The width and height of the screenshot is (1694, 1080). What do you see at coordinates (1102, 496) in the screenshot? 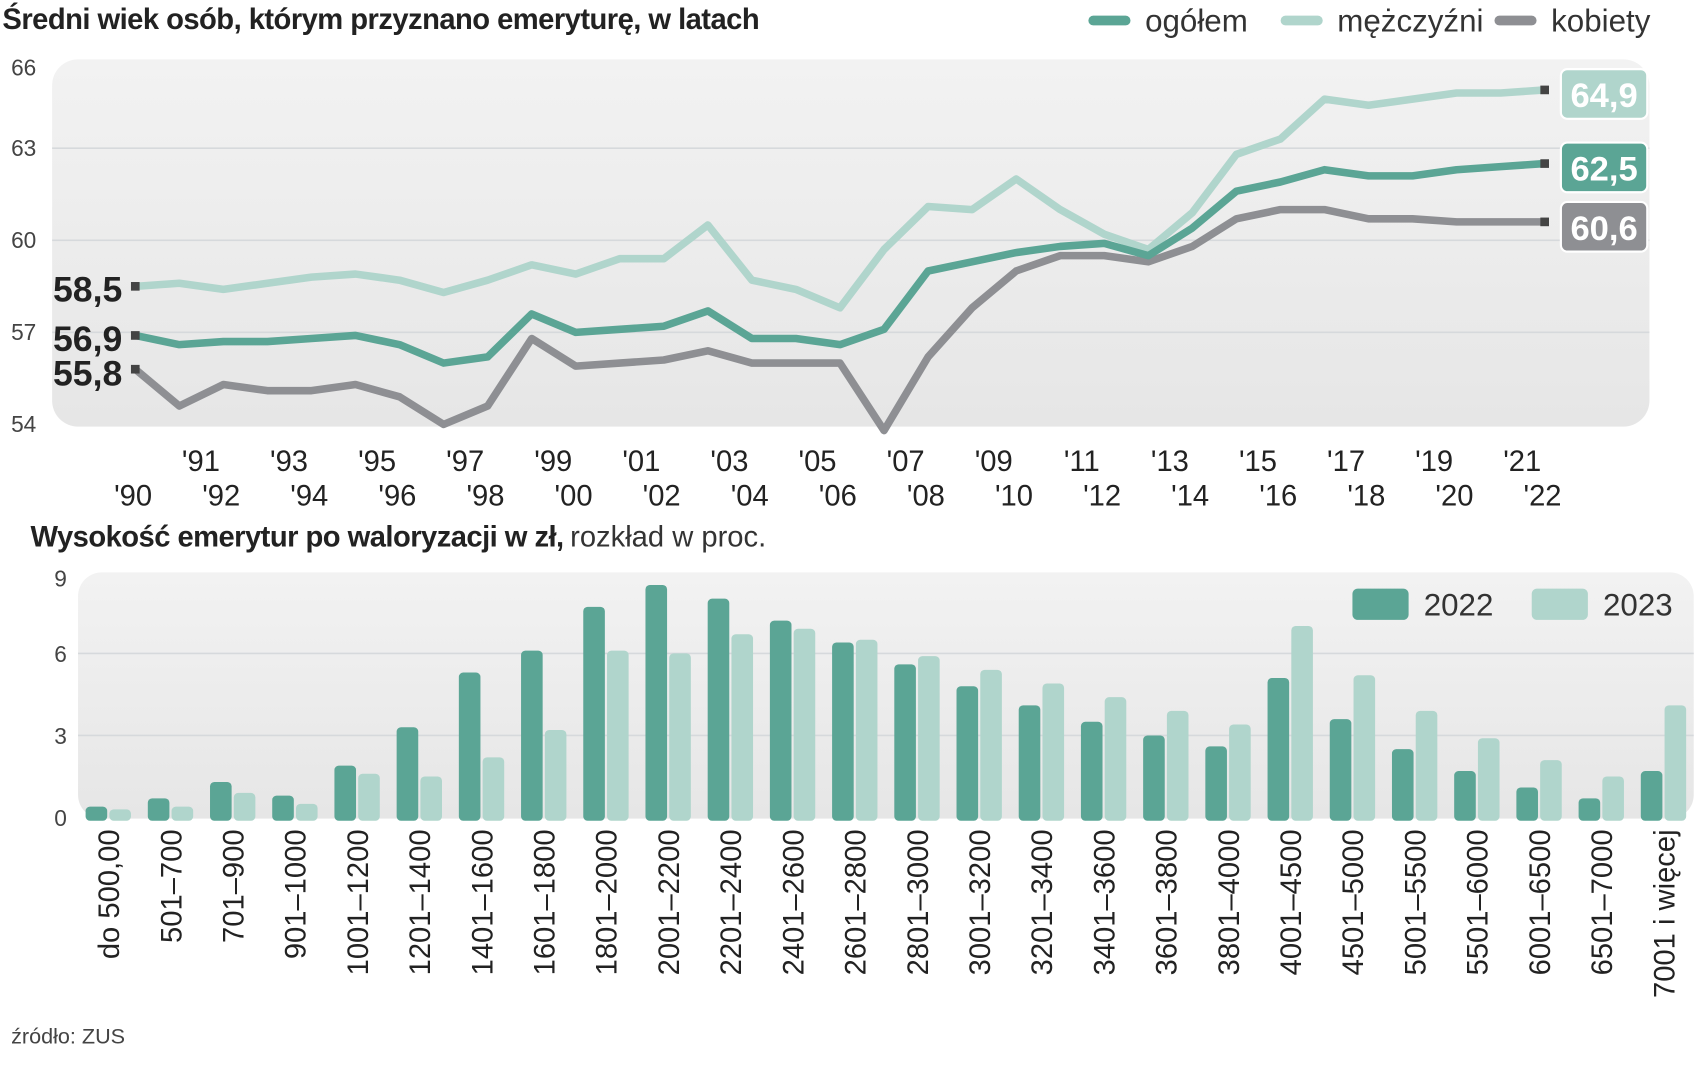
I see `x-tick-label: '12` at bounding box center [1102, 496].